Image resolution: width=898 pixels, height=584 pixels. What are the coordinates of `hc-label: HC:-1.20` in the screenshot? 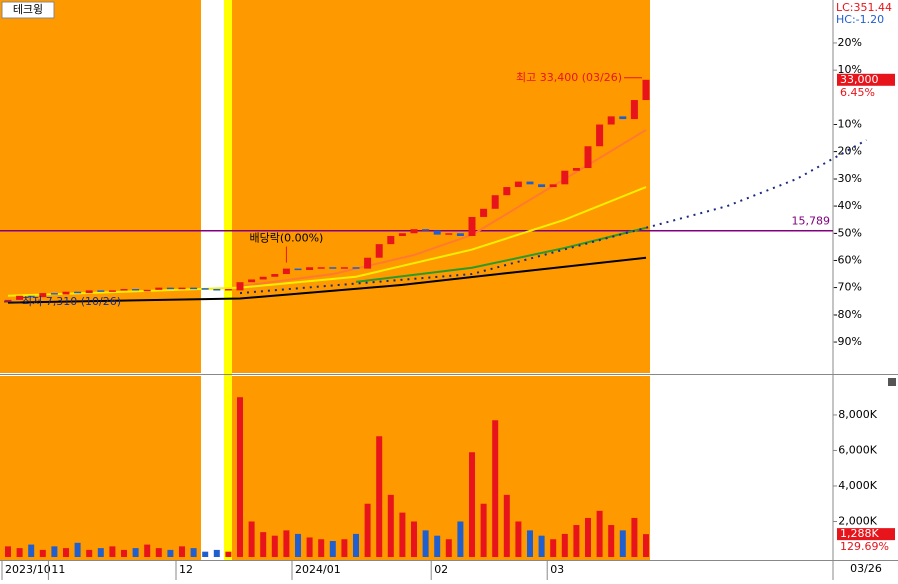 It's located at (860, 19).